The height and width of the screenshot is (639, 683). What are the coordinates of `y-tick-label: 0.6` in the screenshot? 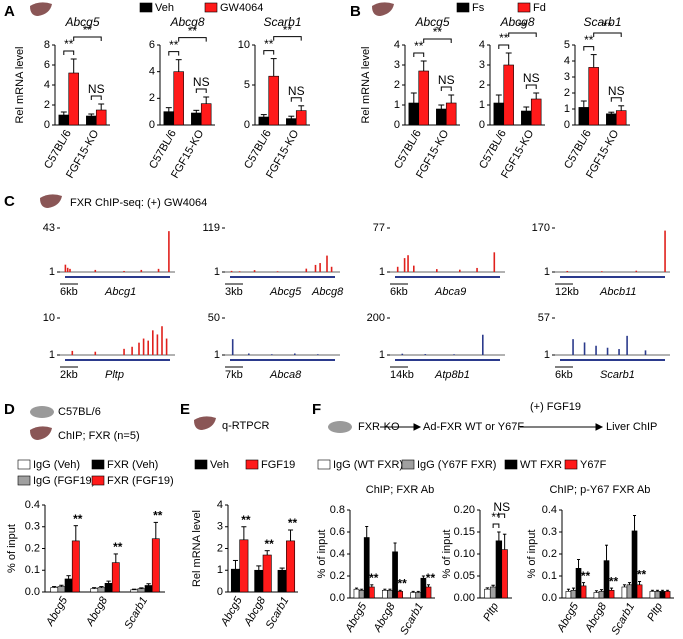 It's located at (337, 532).